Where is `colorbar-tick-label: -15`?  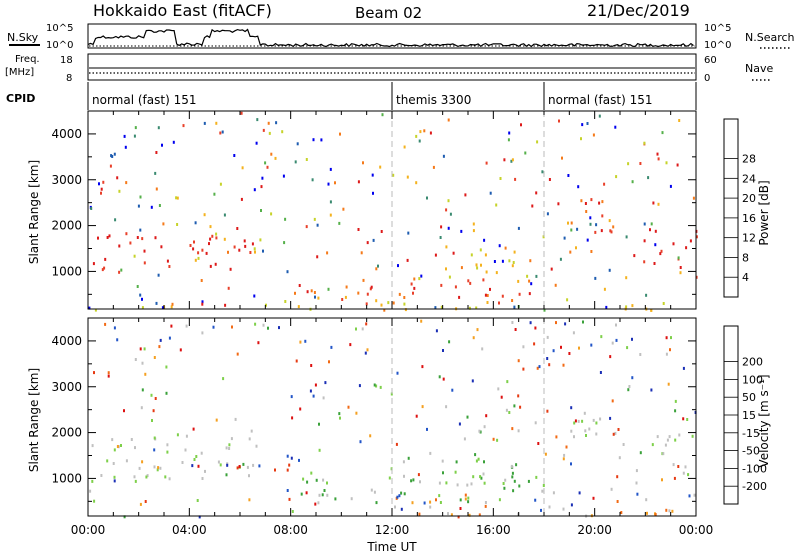
colorbar-tick-label: -15 is located at coordinates (751, 433).